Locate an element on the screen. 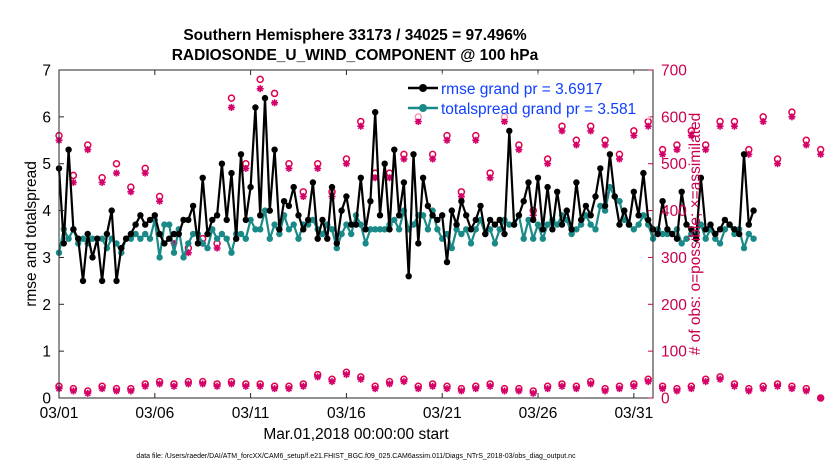 This screenshot has width=830, height=470. y-tick-label: 7 is located at coordinates (46, 71).